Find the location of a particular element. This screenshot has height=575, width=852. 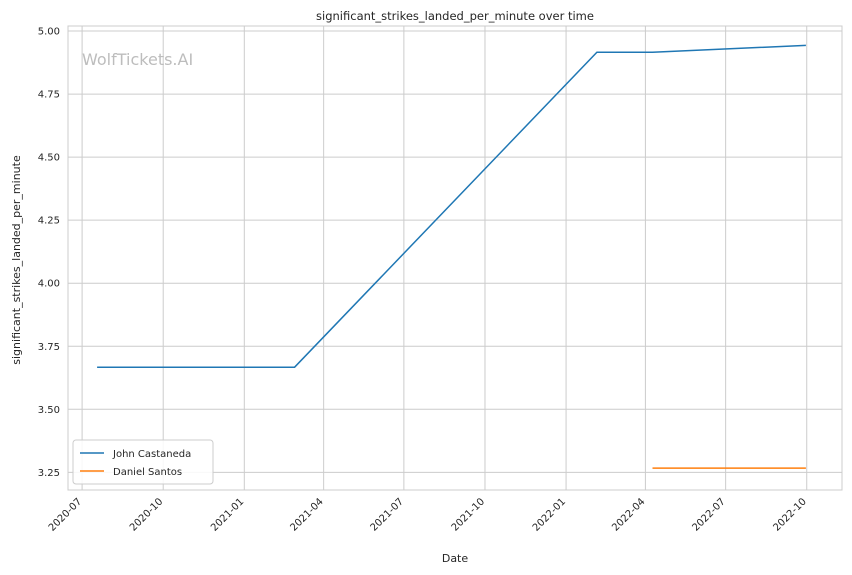

legend-label-daniel-santos: Daniel Santos is located at coordinates (147, 472).